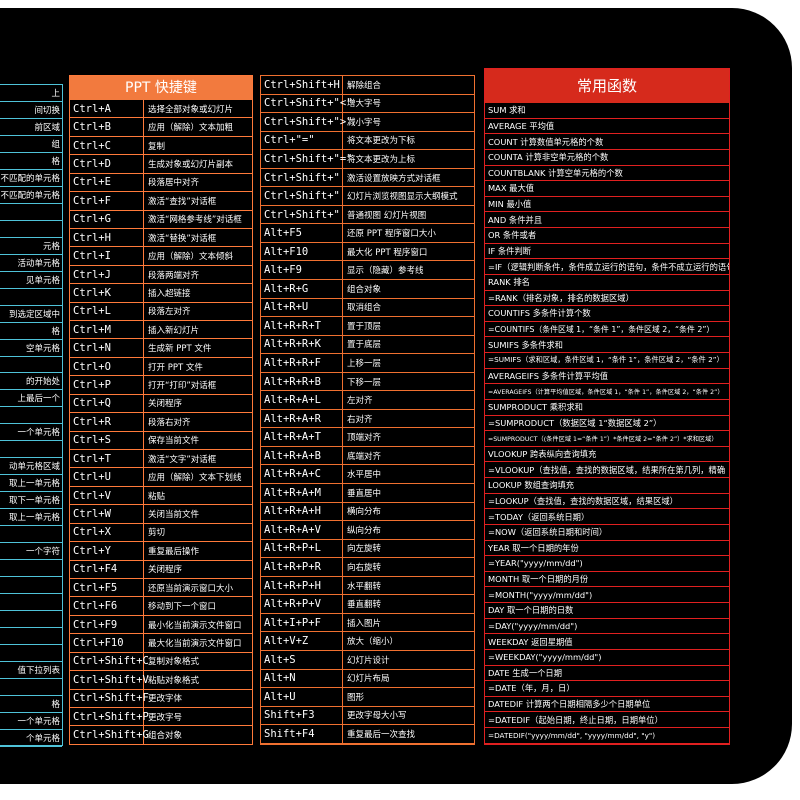  I want to click on function-row: DAY 取一个日期的日数, so click(607, 611).